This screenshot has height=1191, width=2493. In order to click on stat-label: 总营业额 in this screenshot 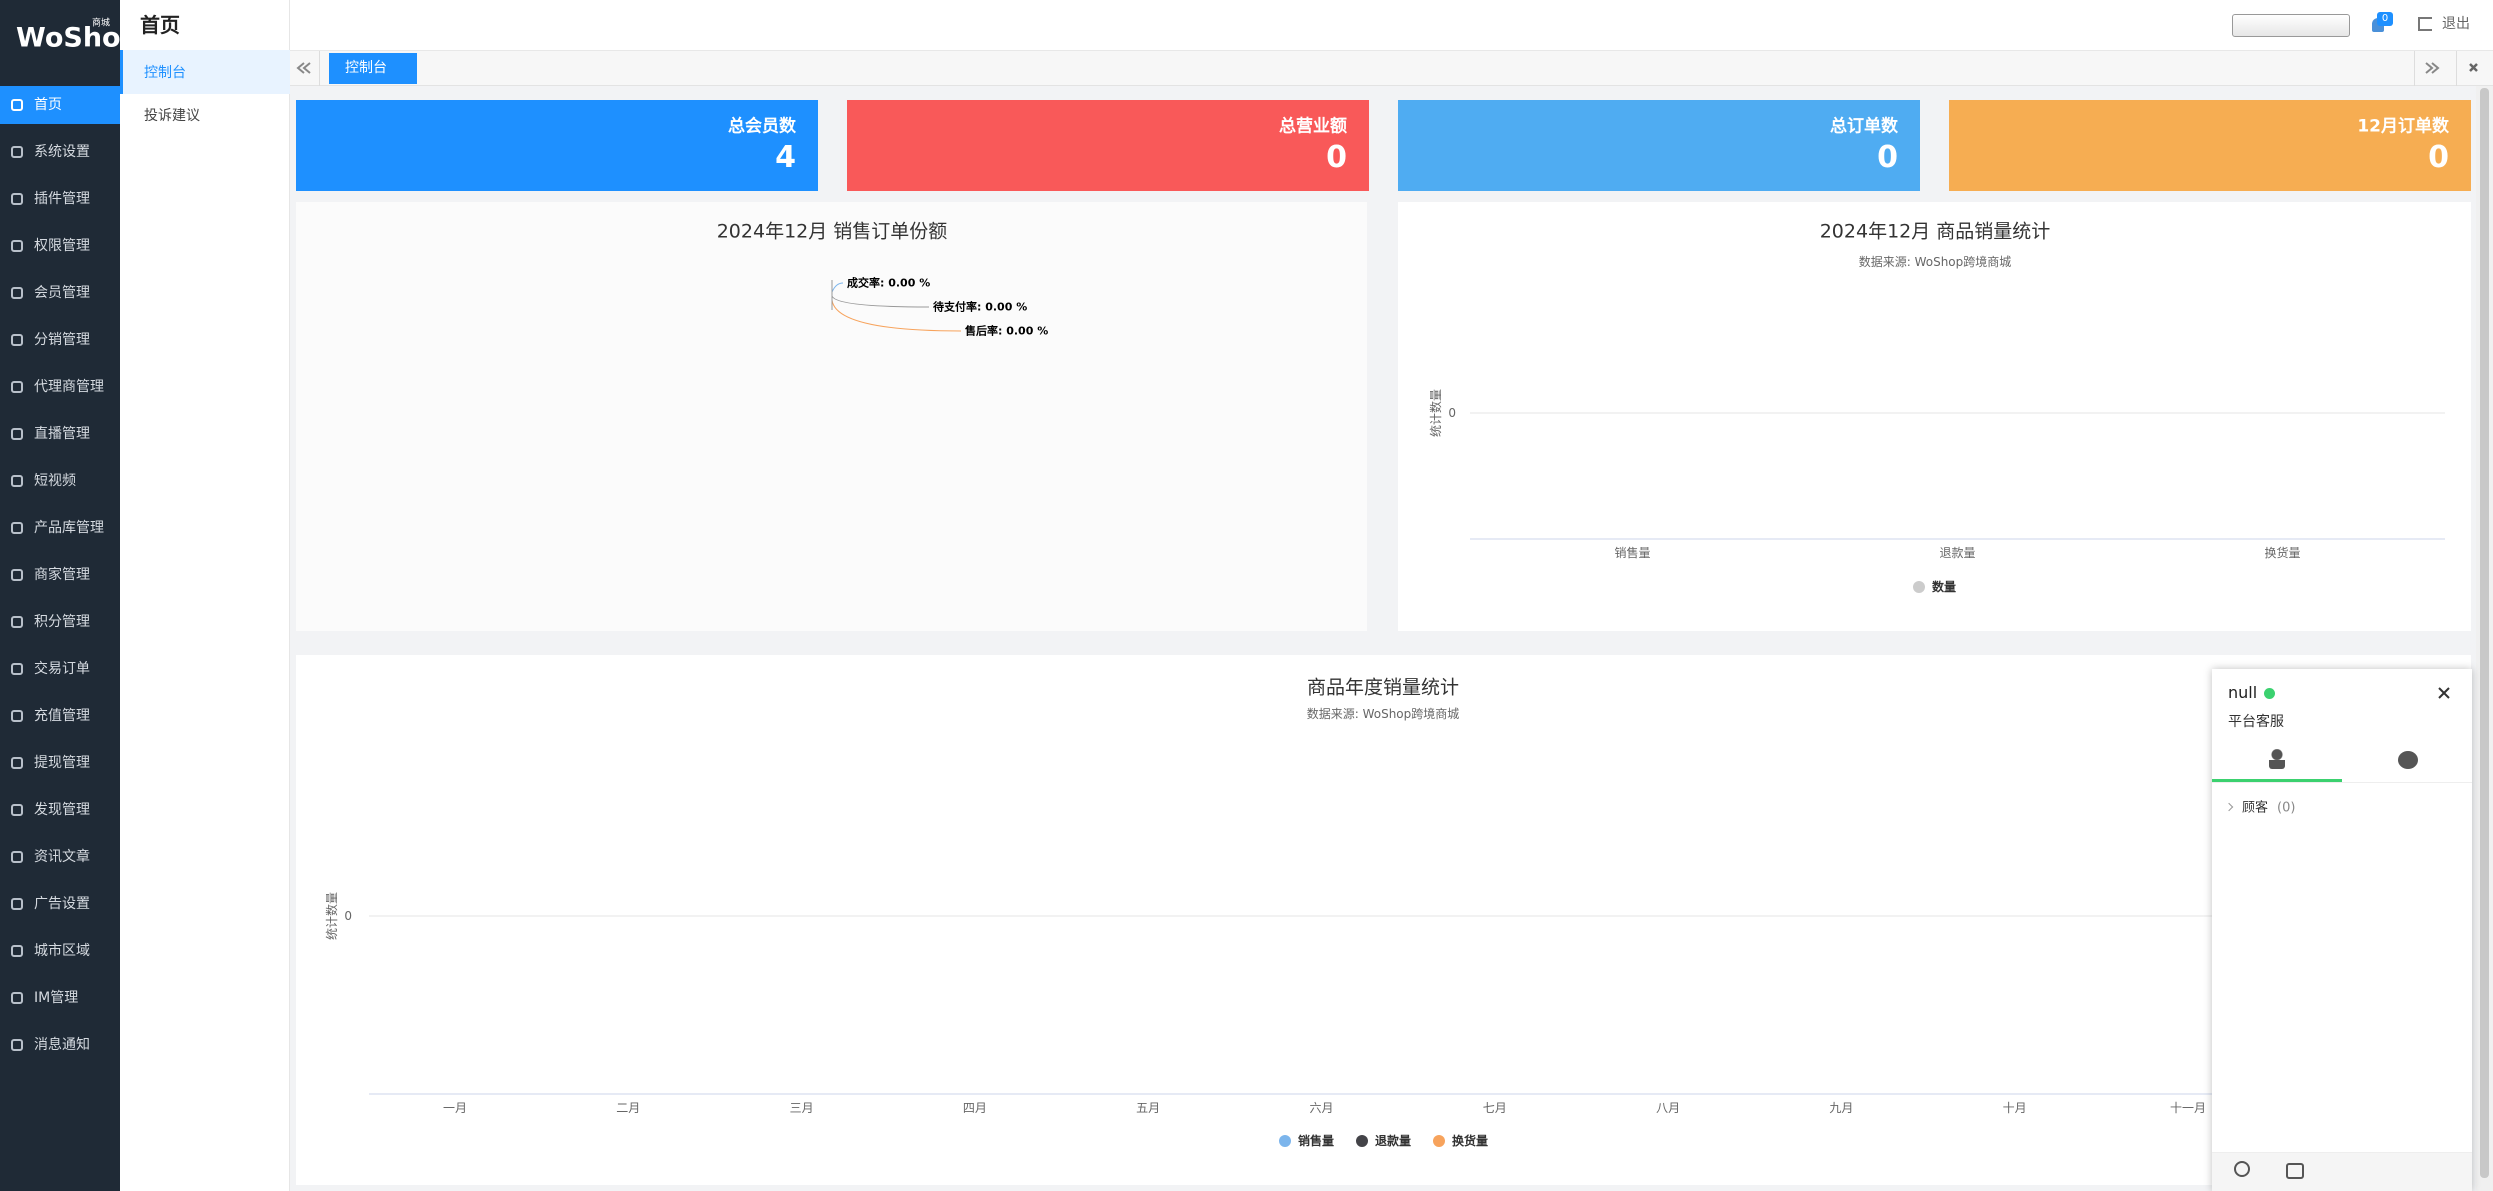, I will do `click(1313, 126)`.